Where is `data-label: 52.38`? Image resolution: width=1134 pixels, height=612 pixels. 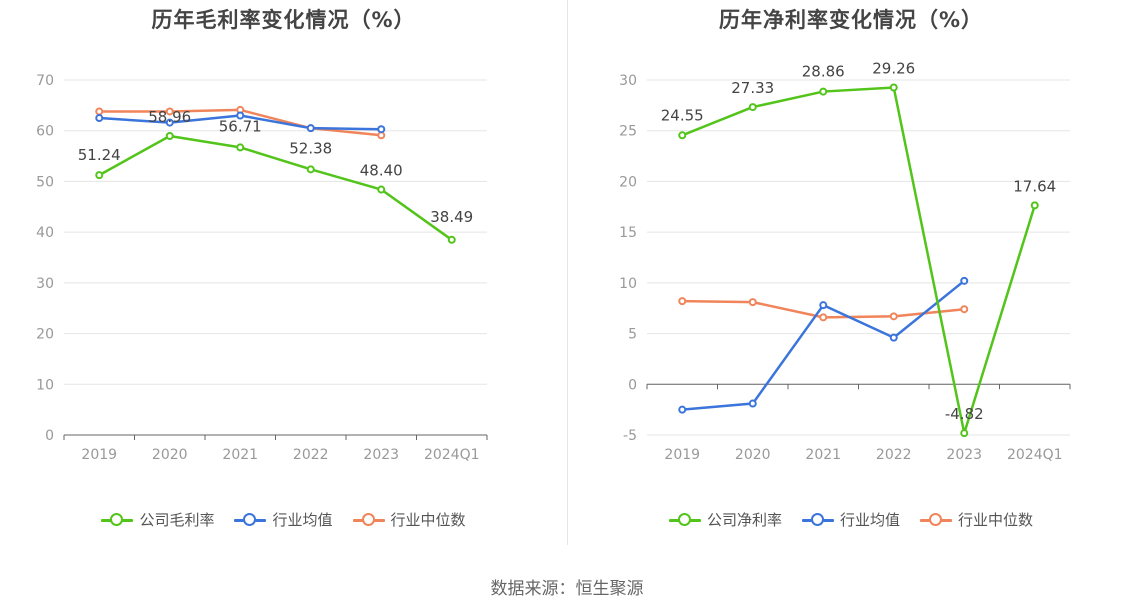 data-label: 52.38 is located at coordinates (310, 148).